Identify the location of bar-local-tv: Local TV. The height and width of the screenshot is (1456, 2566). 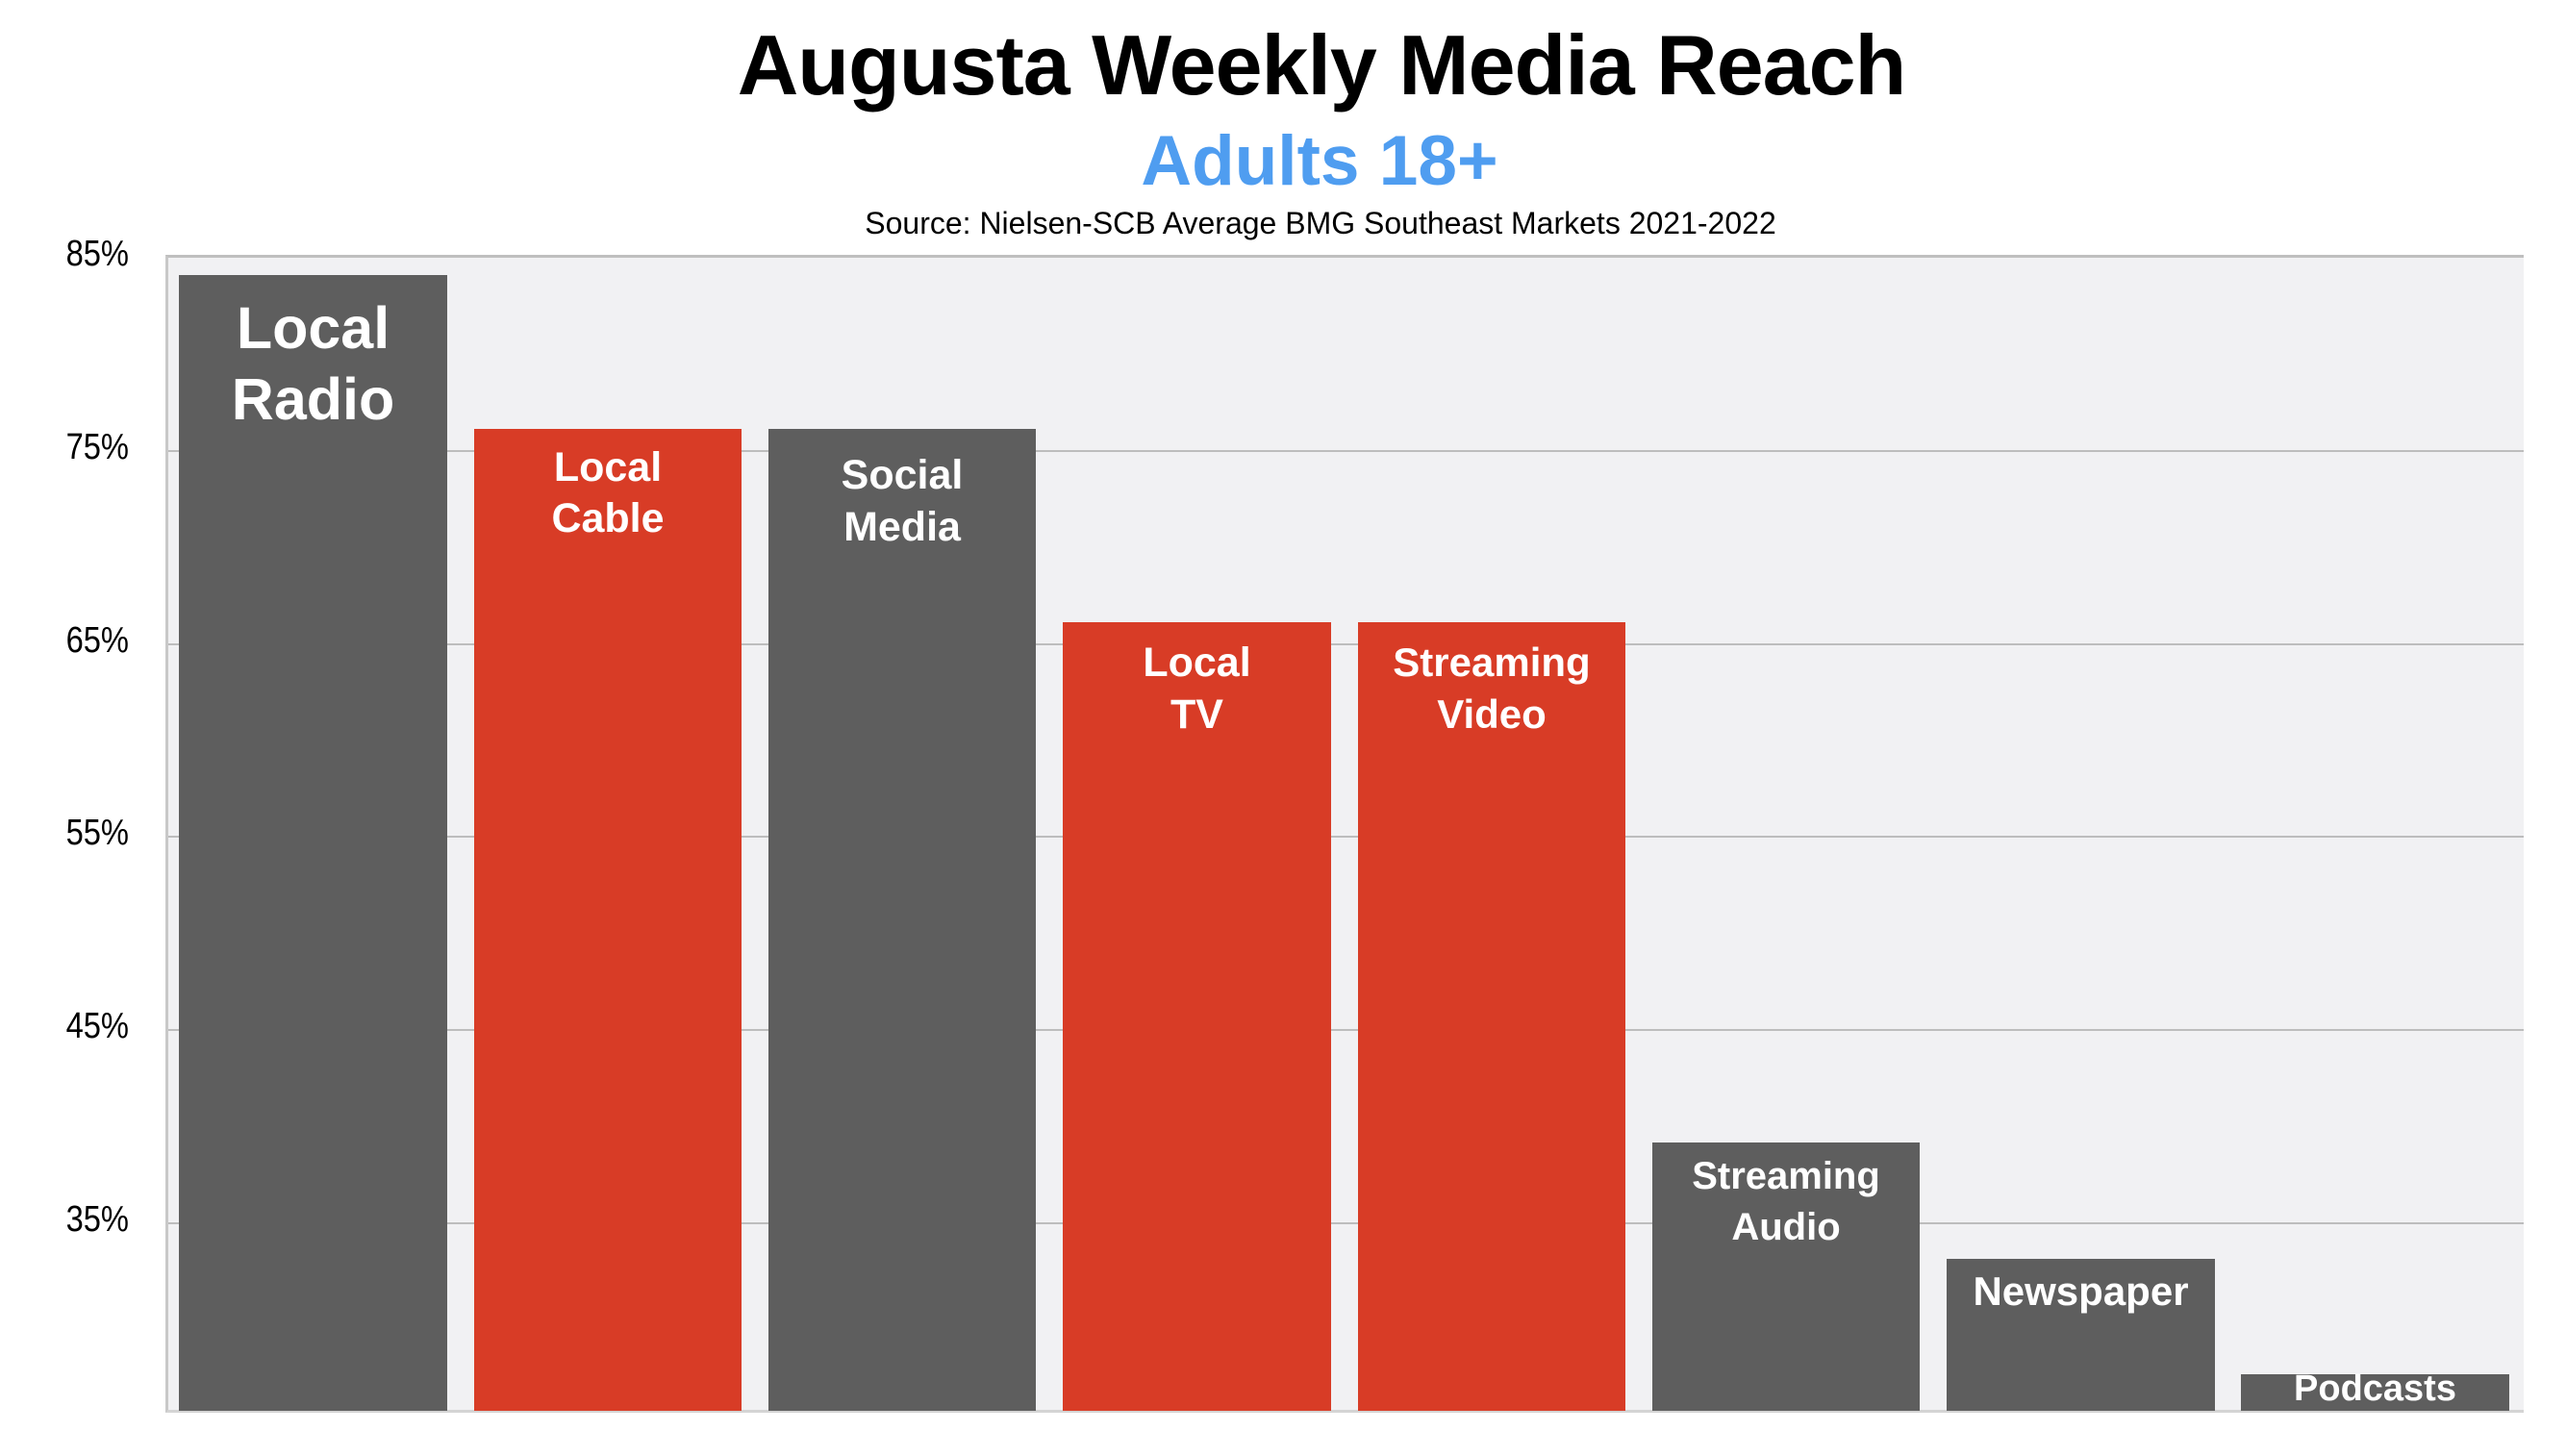
(1197, 1016).